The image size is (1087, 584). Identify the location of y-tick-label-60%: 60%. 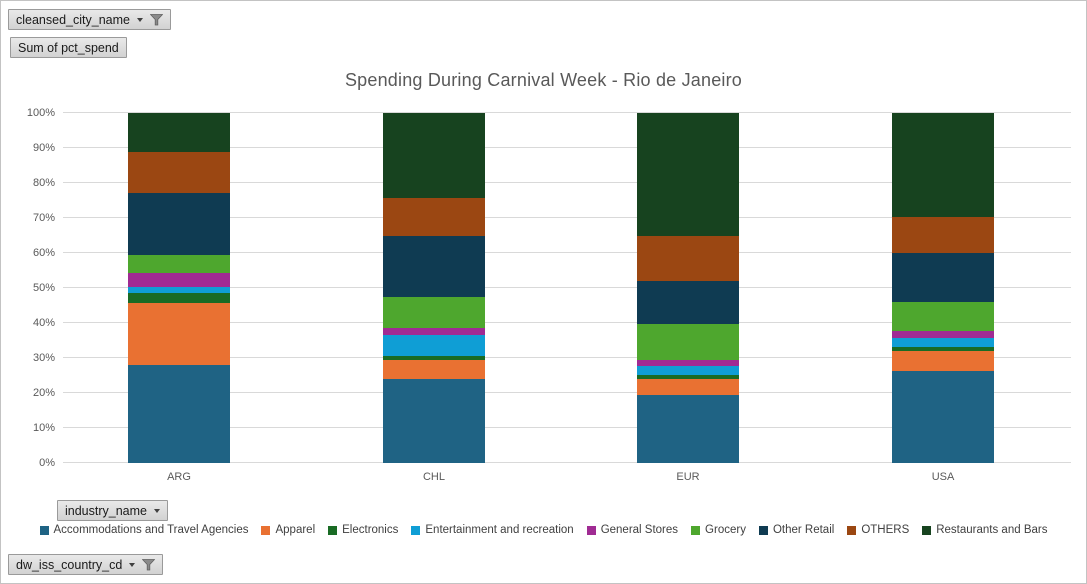
(43, 252).